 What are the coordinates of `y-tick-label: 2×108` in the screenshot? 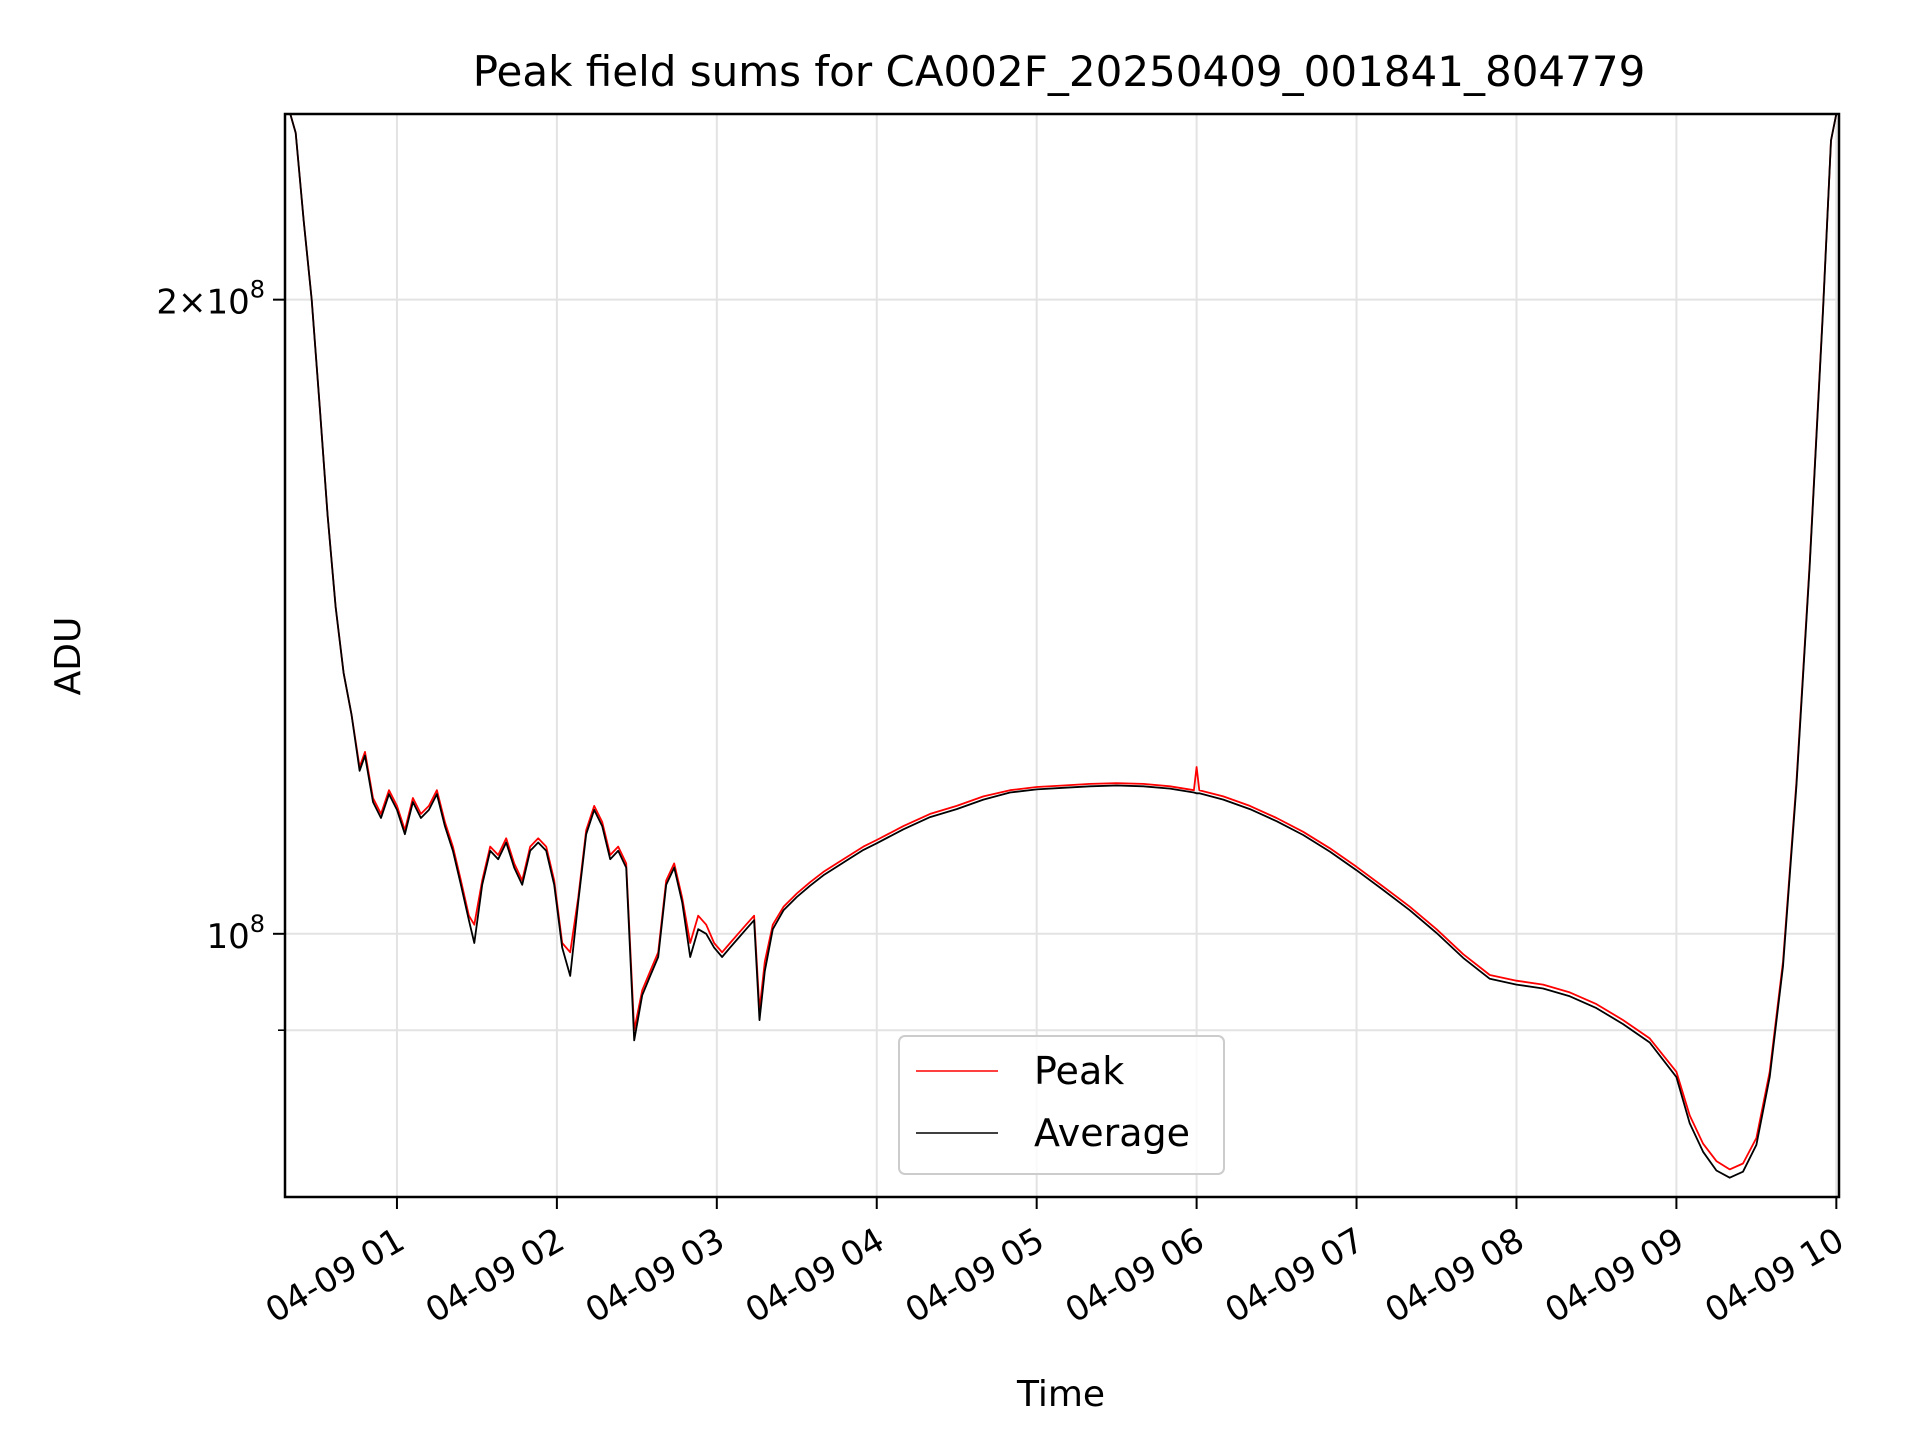 It's located at (210, 299).